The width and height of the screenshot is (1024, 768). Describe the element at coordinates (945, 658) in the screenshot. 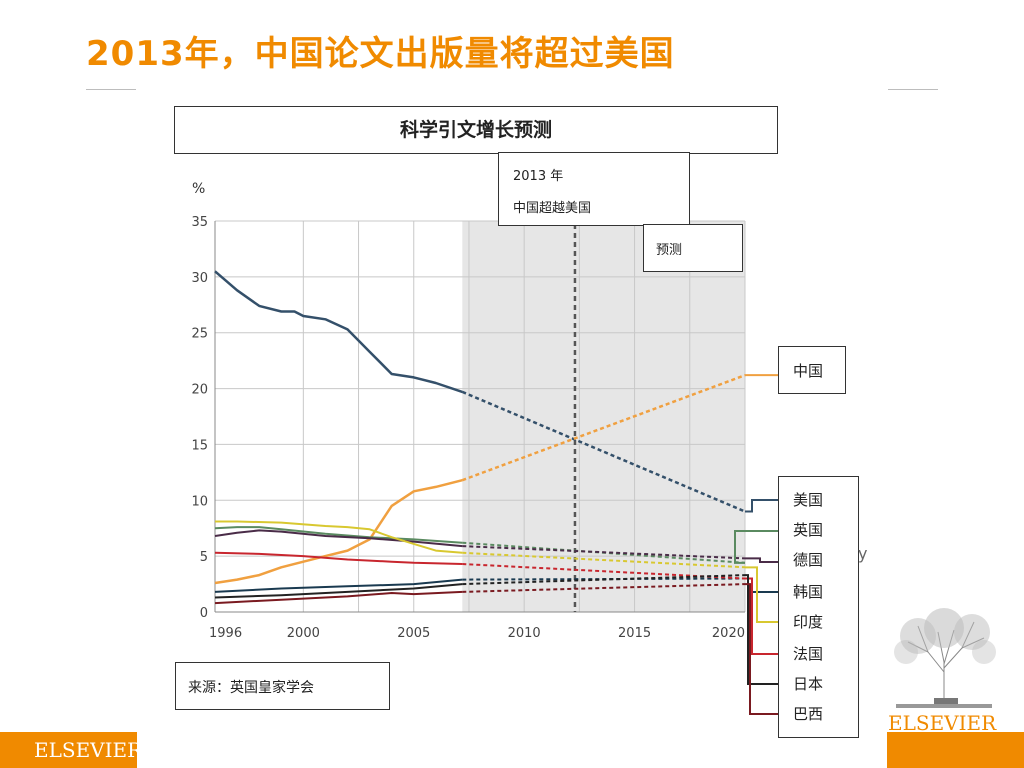

I see `elsevier-tree-logo` at that location.